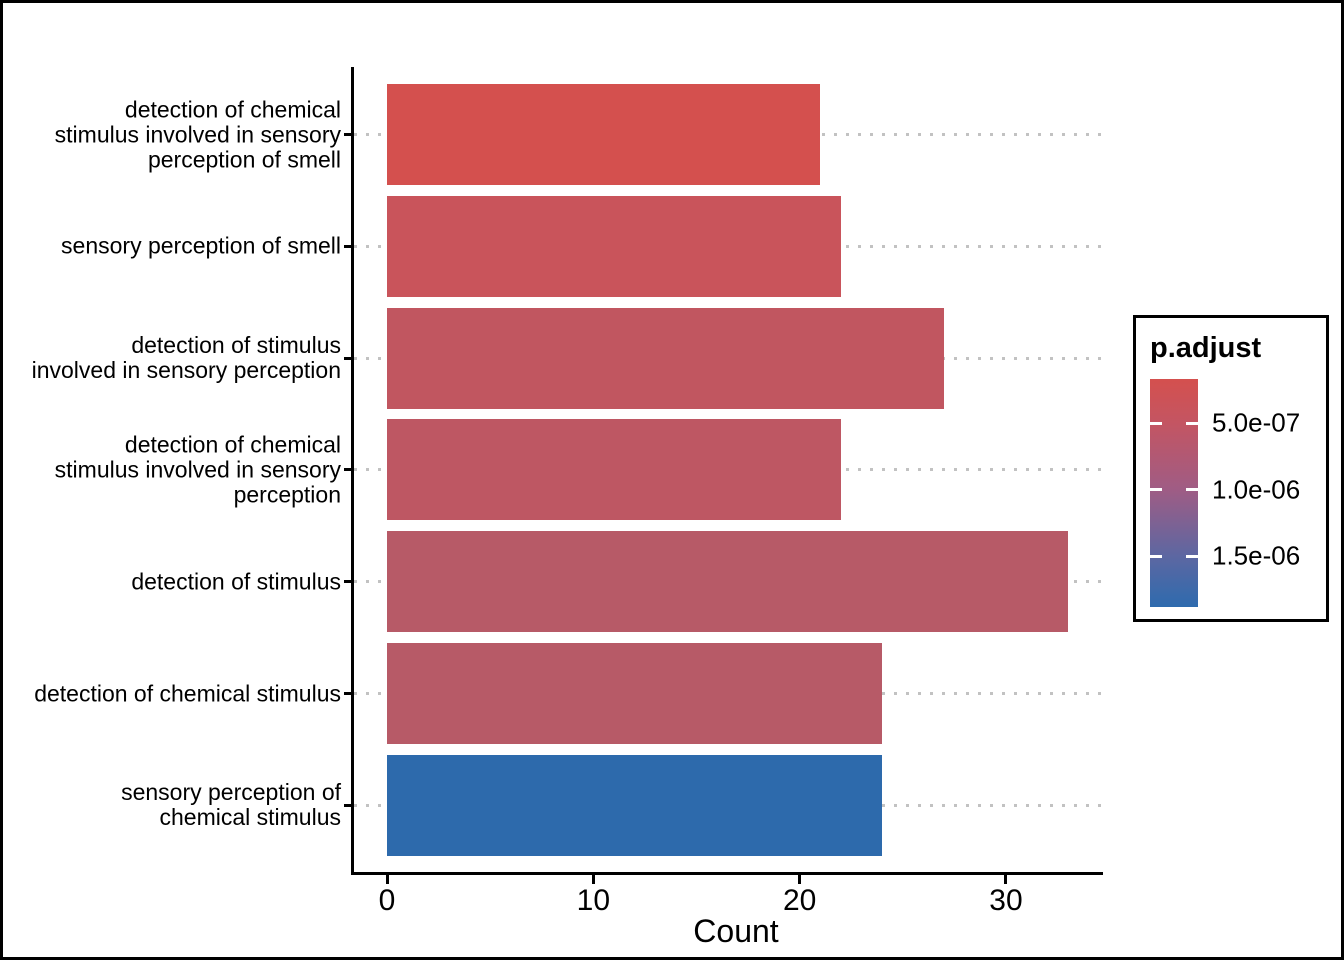 The image size is (1344, 960). Describe the element at coordinates (727, 873) in the screenshot. I see `x-axis-line` at that location.